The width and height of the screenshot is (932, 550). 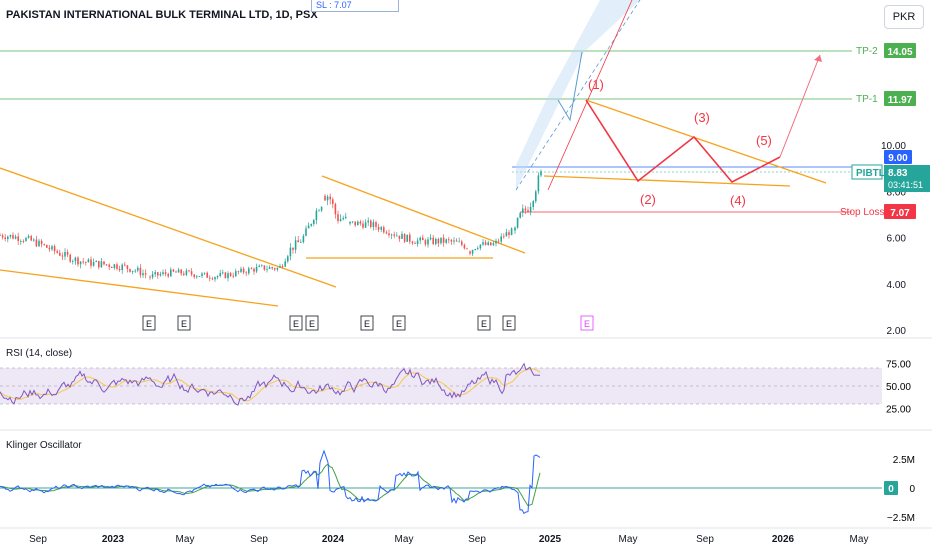 I want to click on tp2-value-bg, so click(x=900, y=50).